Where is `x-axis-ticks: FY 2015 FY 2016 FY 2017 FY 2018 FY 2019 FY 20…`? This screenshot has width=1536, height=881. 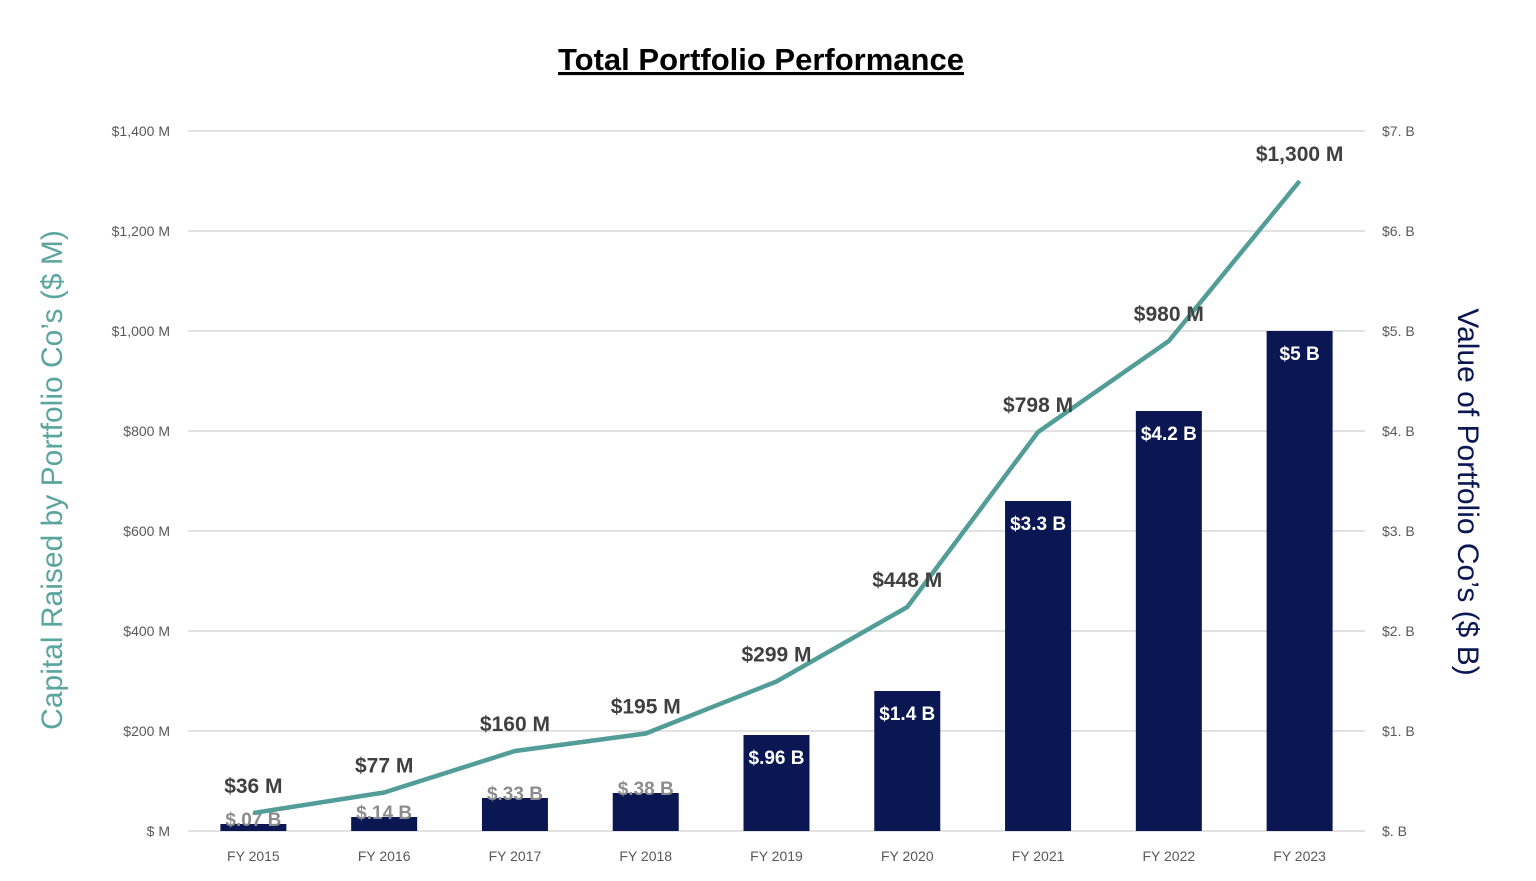 x-axis-ticks: FY 2015 FY 2016 FY 2017 FY 2018 FY 2019 FY 20… is located at coordinates (776, 856).